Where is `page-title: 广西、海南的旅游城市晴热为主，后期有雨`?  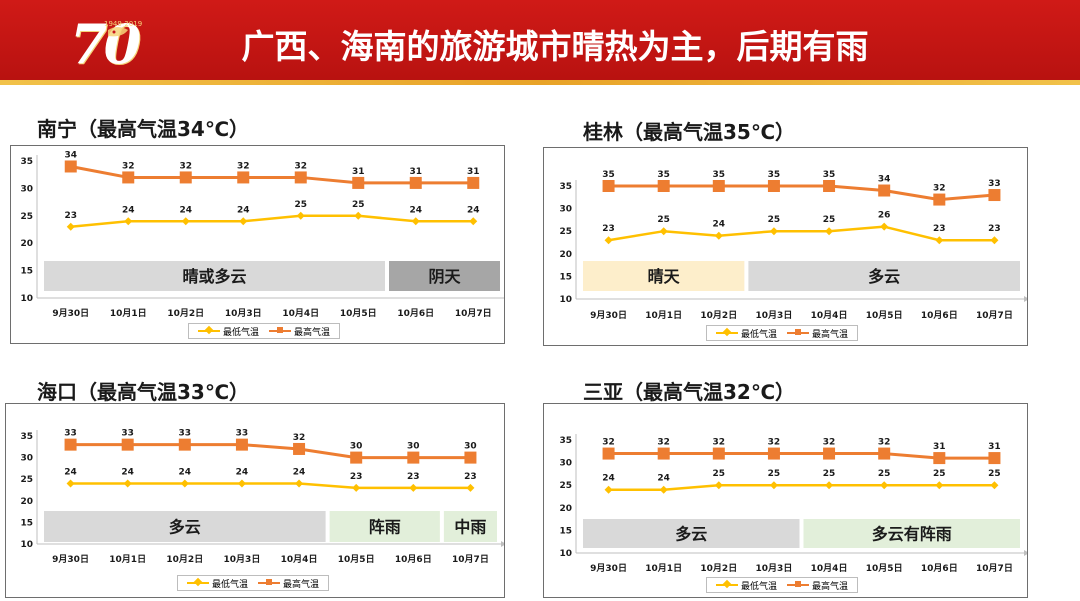
page-title: 广西、海南的旅游城市晴热为主，后期有雨 is located at coordinates (555, 46).